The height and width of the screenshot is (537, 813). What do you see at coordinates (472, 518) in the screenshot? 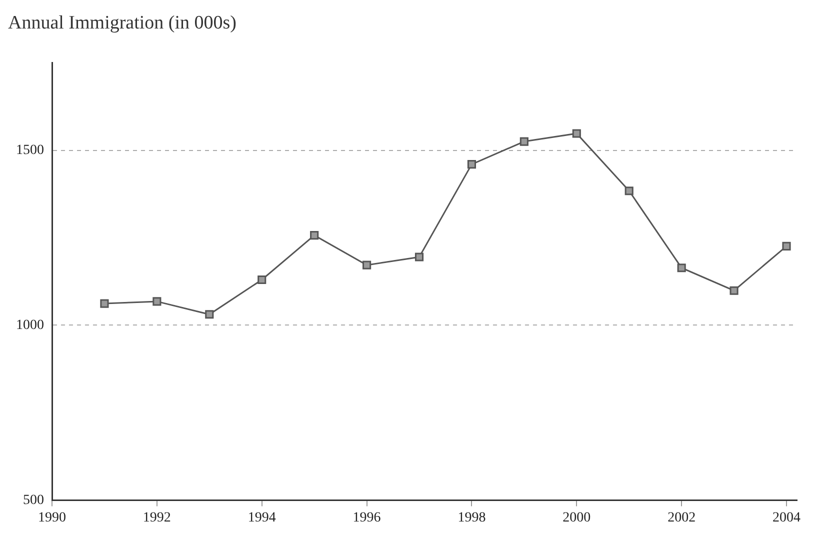
I see `x-tick-label: 1998` at bounding box center [472, 518].